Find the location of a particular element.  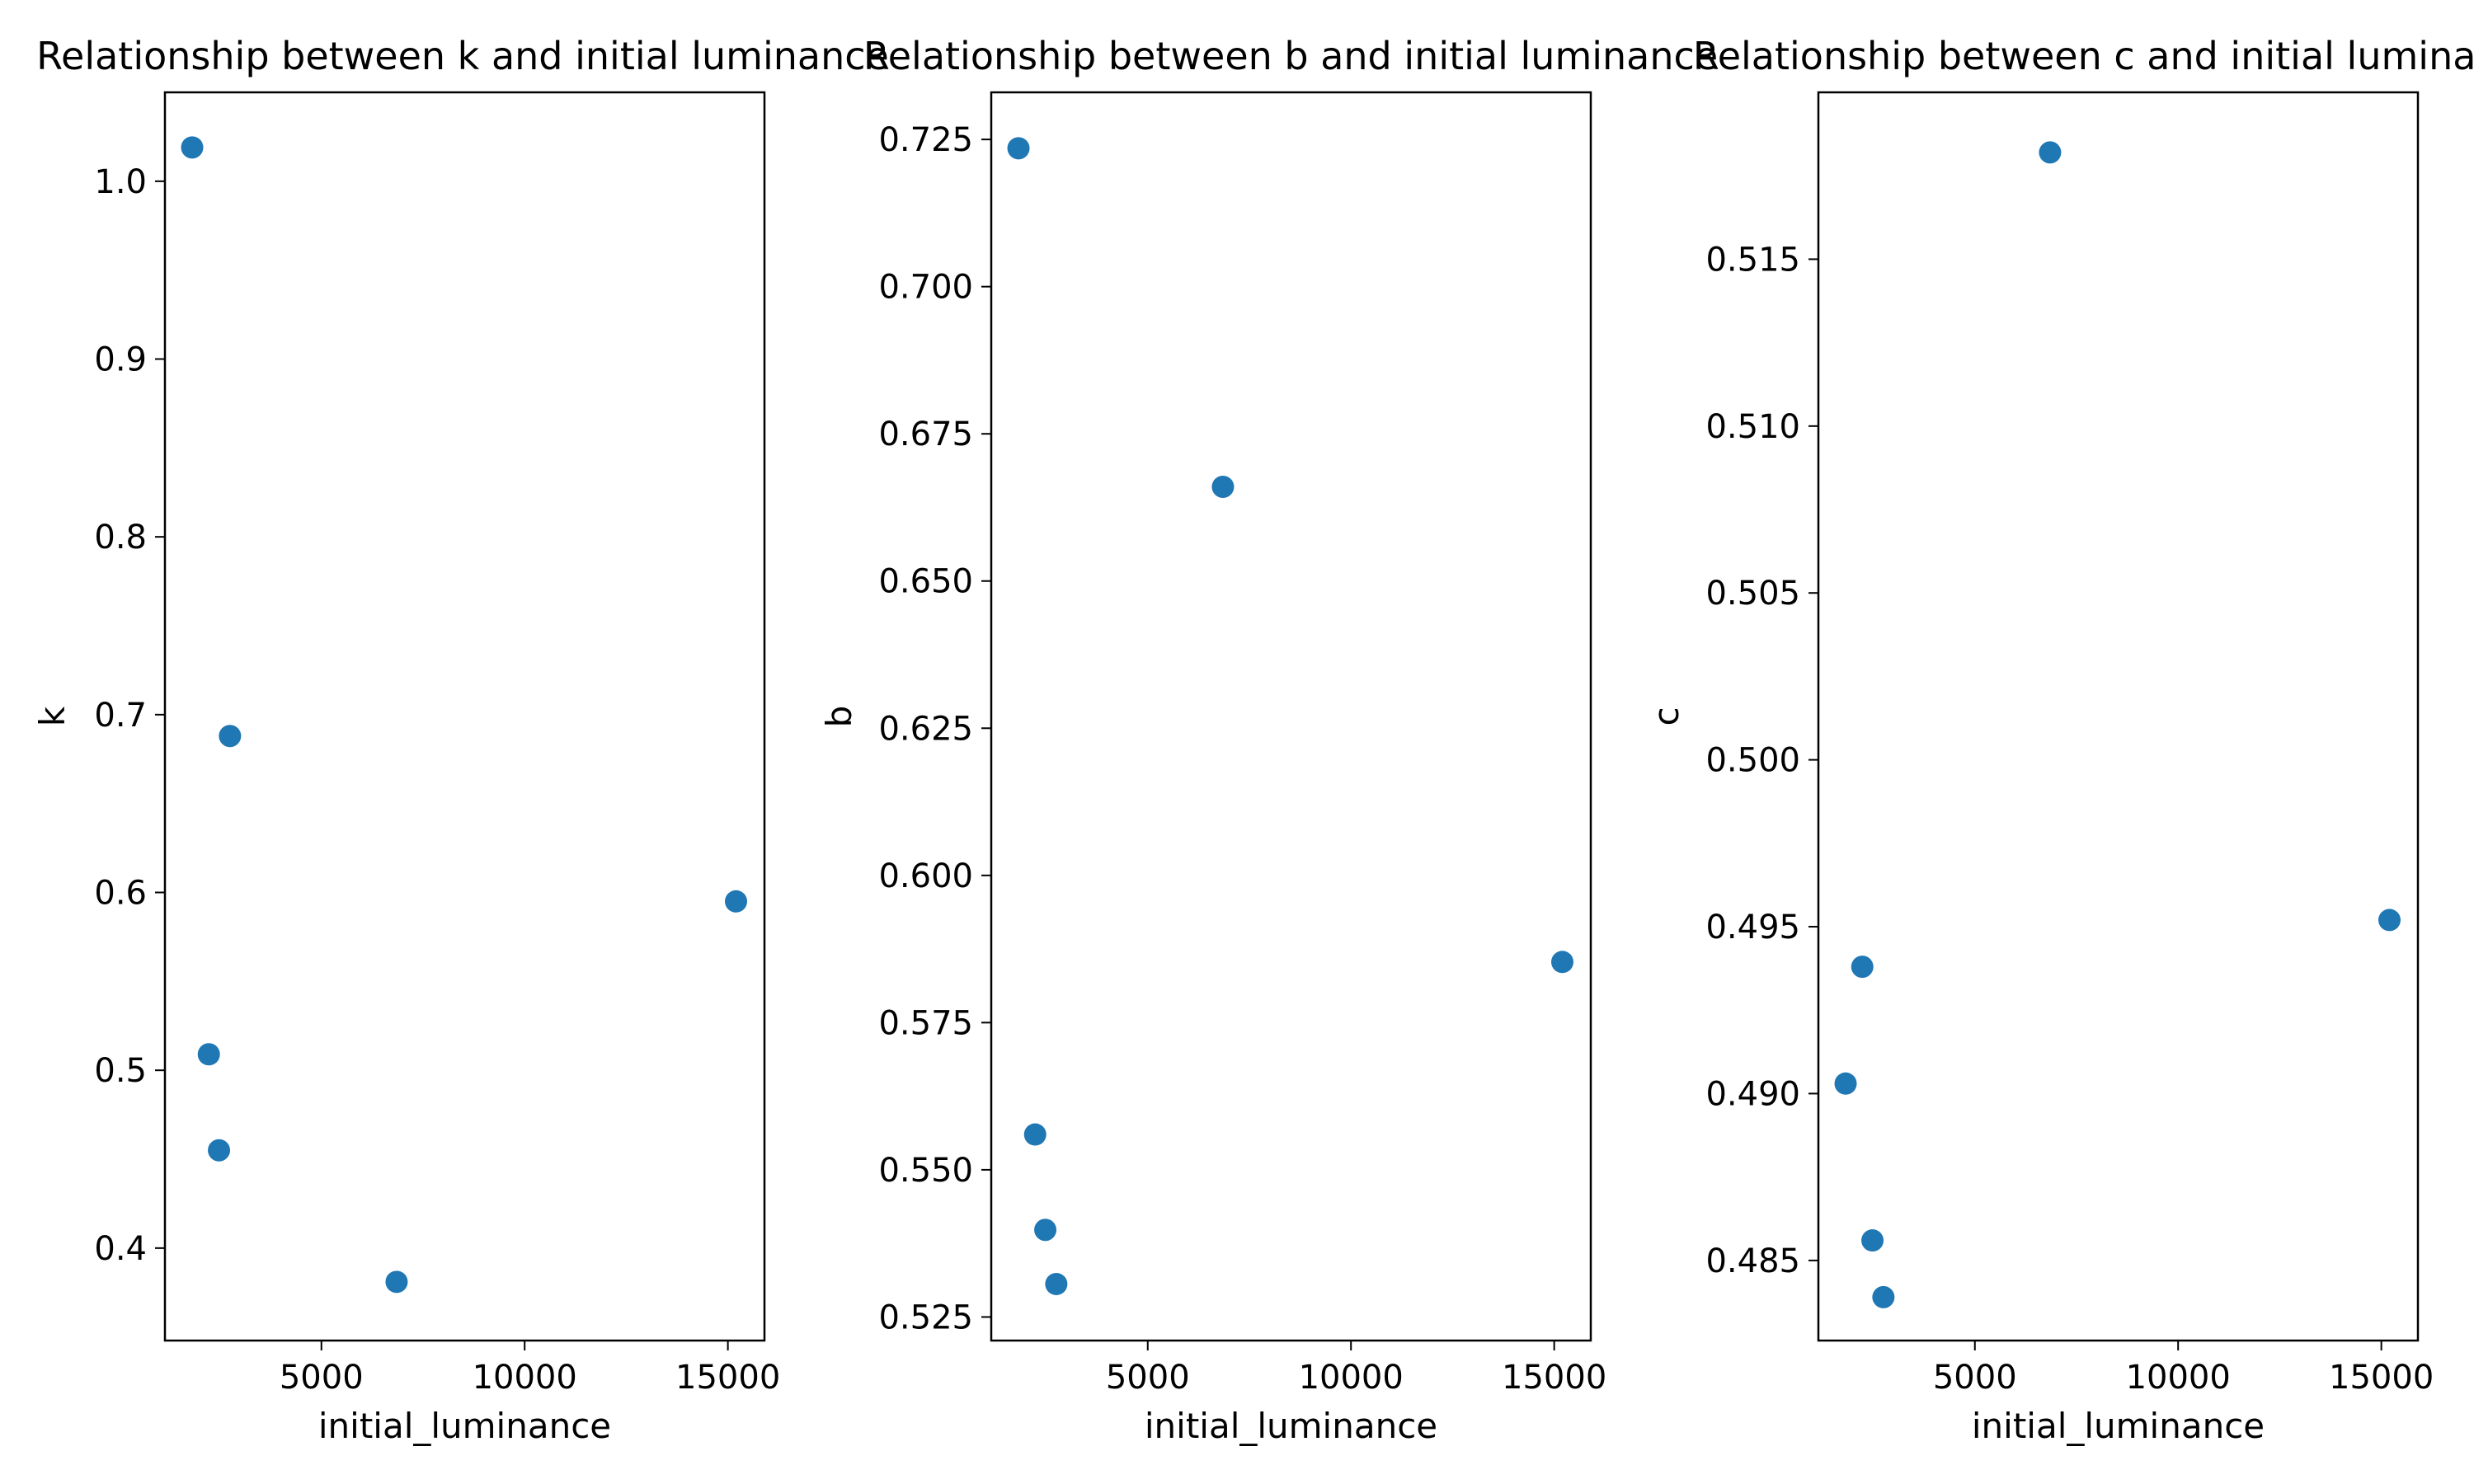

y-tick-label: 0.675 is located at coordinates (925, 435).